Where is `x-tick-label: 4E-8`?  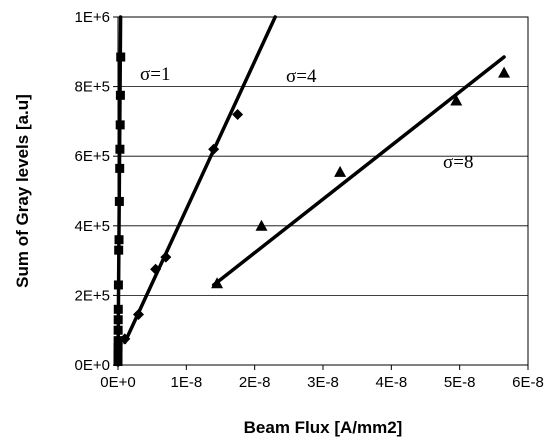 x-tick-label: 4E-8 is located at coordinates (391, 382).